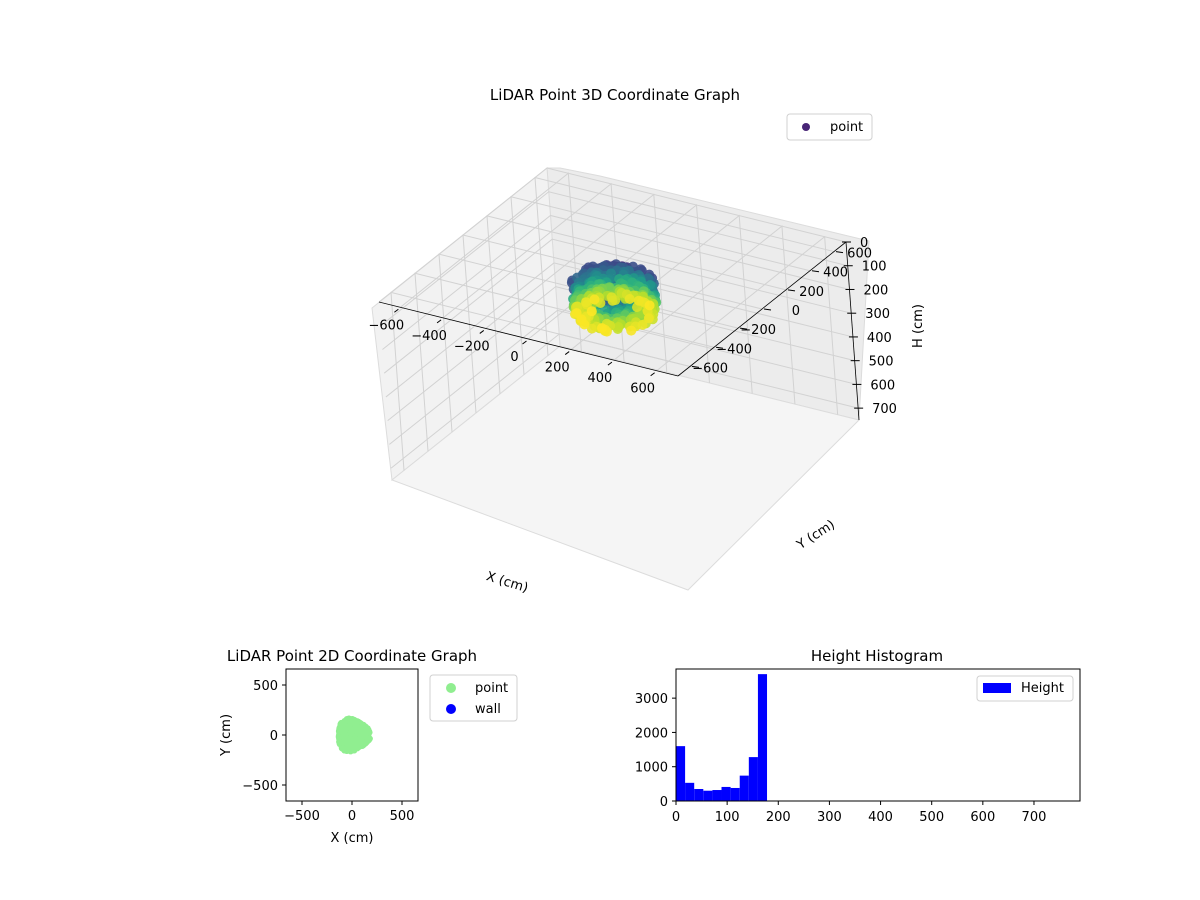  I want to click on y-tick-label-hist: 2000, so click(651, 733).